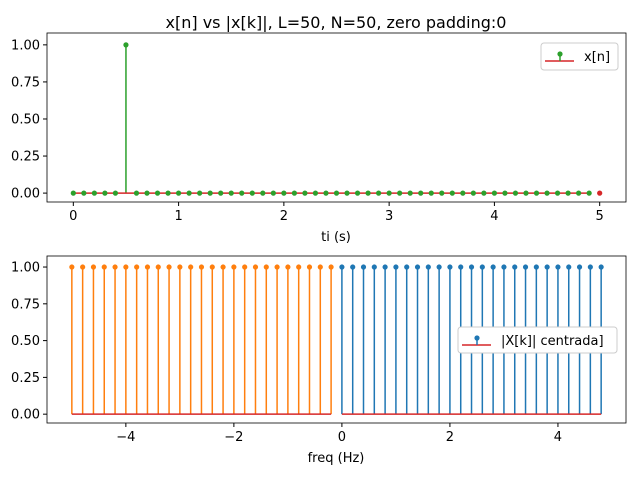  What do you see at coordinates (336, 458) in the screenshot?
I see `bottom-xlabel: freq (Hz)` at bounding box center [336, 458].